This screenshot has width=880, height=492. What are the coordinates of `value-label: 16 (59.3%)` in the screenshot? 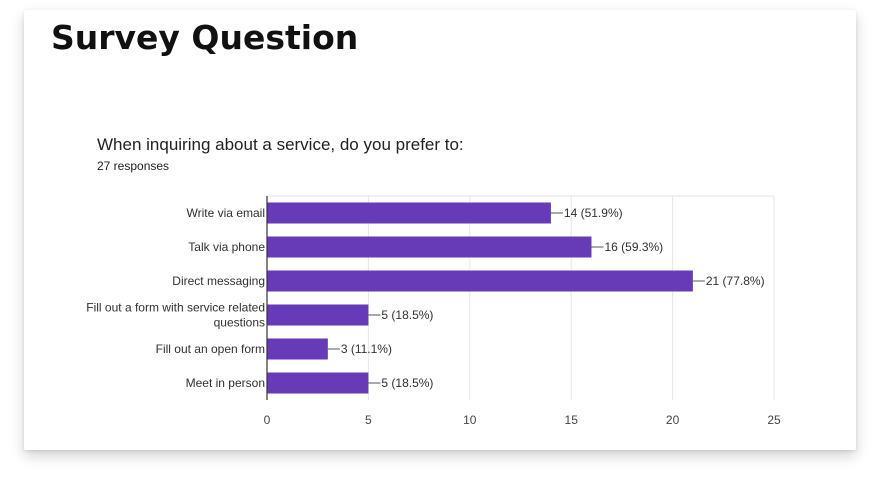 It's located at (633, 247).